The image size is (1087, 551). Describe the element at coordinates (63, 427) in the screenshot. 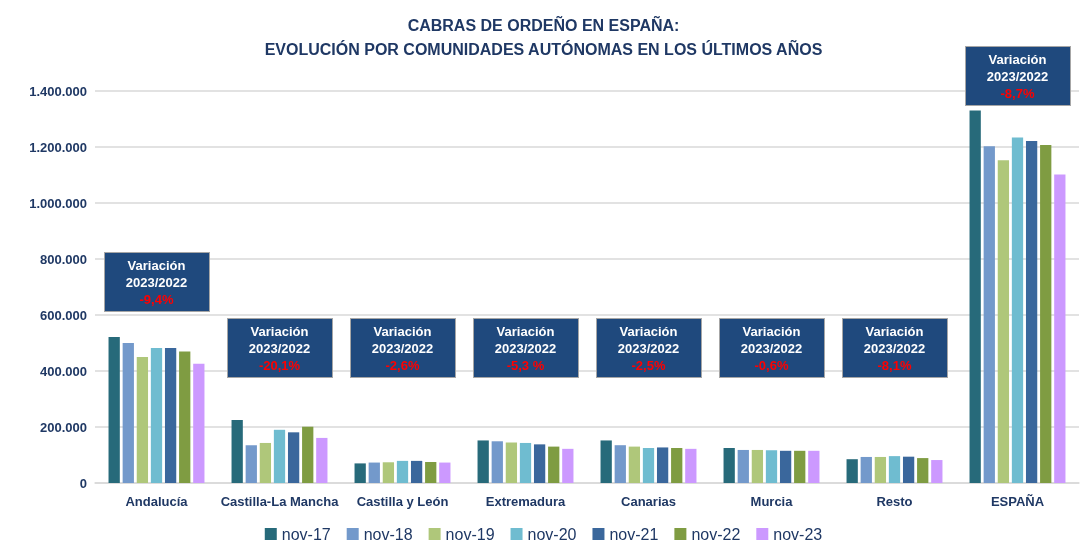

I see `y-tick-label: 200.000` at that location.